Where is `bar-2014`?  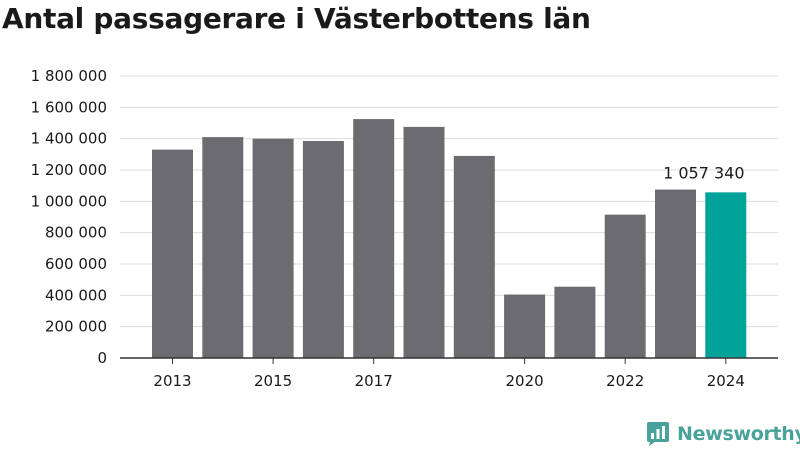
bar-2014 is located at coordinates (223, 247).